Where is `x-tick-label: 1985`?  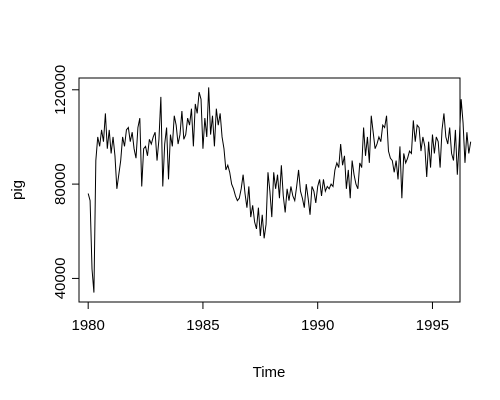
x-tick-label: 1985 is located at coordinates (202, 325).